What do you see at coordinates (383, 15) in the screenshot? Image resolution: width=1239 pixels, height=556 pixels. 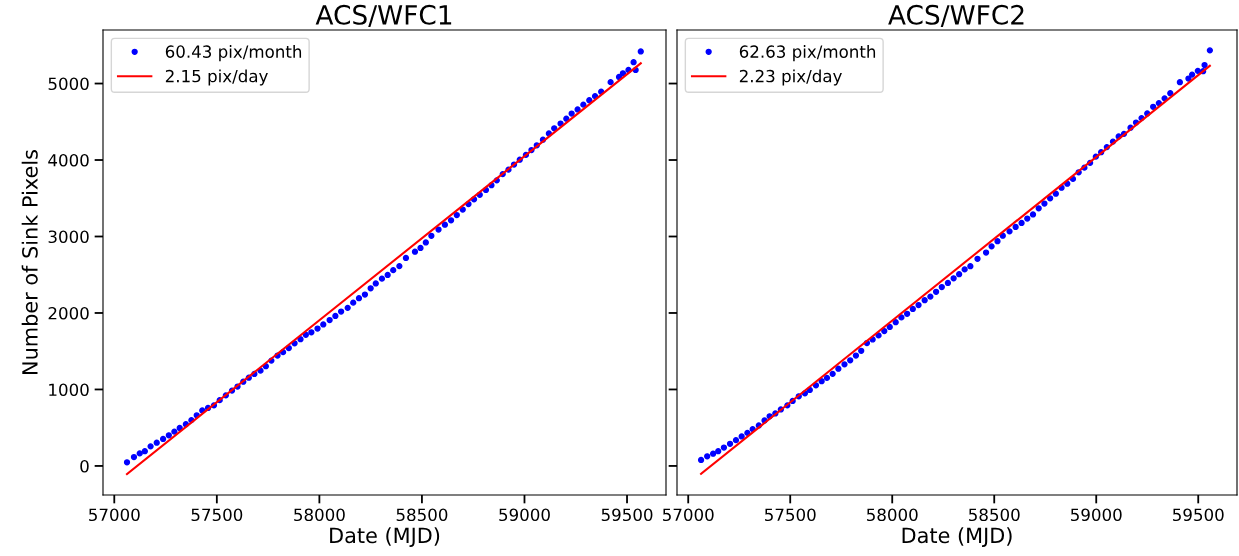 I see `chart-title: ACS/WFC1` at bounding box center [383, 15].